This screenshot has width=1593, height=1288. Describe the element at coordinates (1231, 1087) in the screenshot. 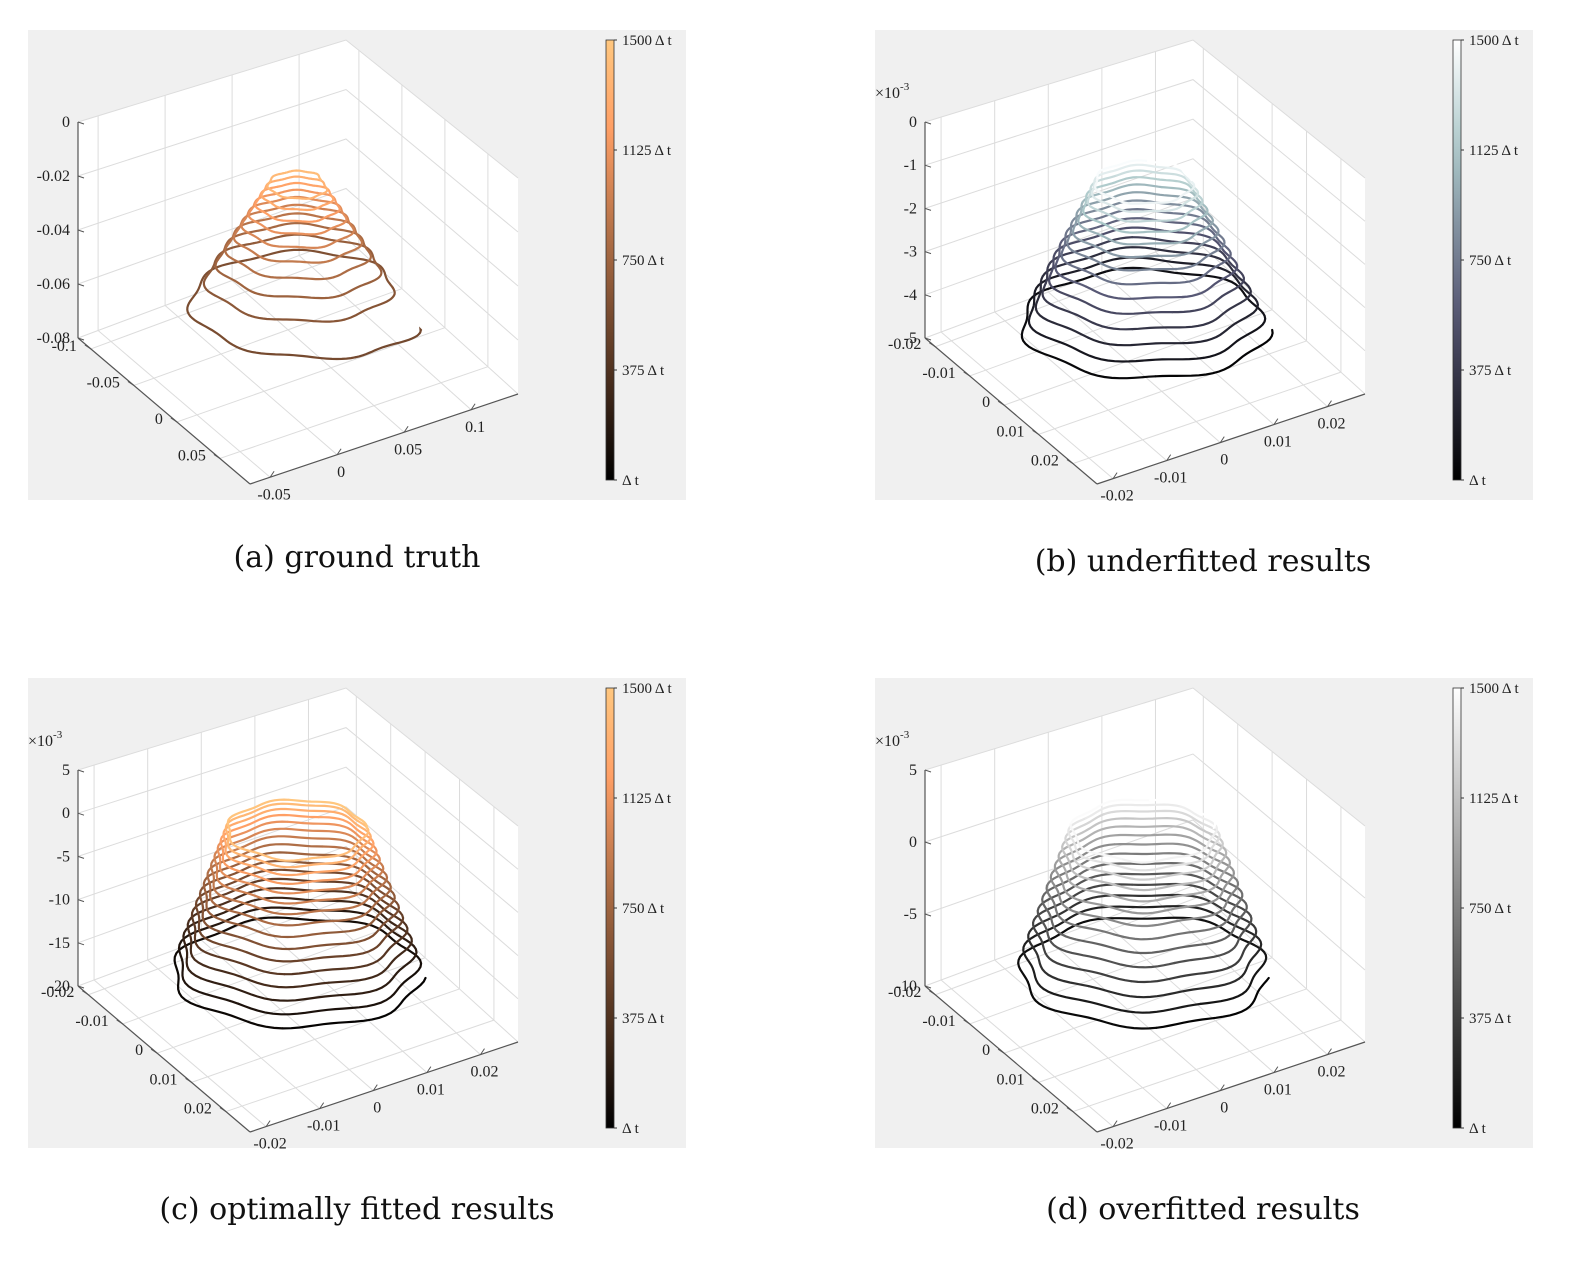

I see `right-axis-d` at that location.